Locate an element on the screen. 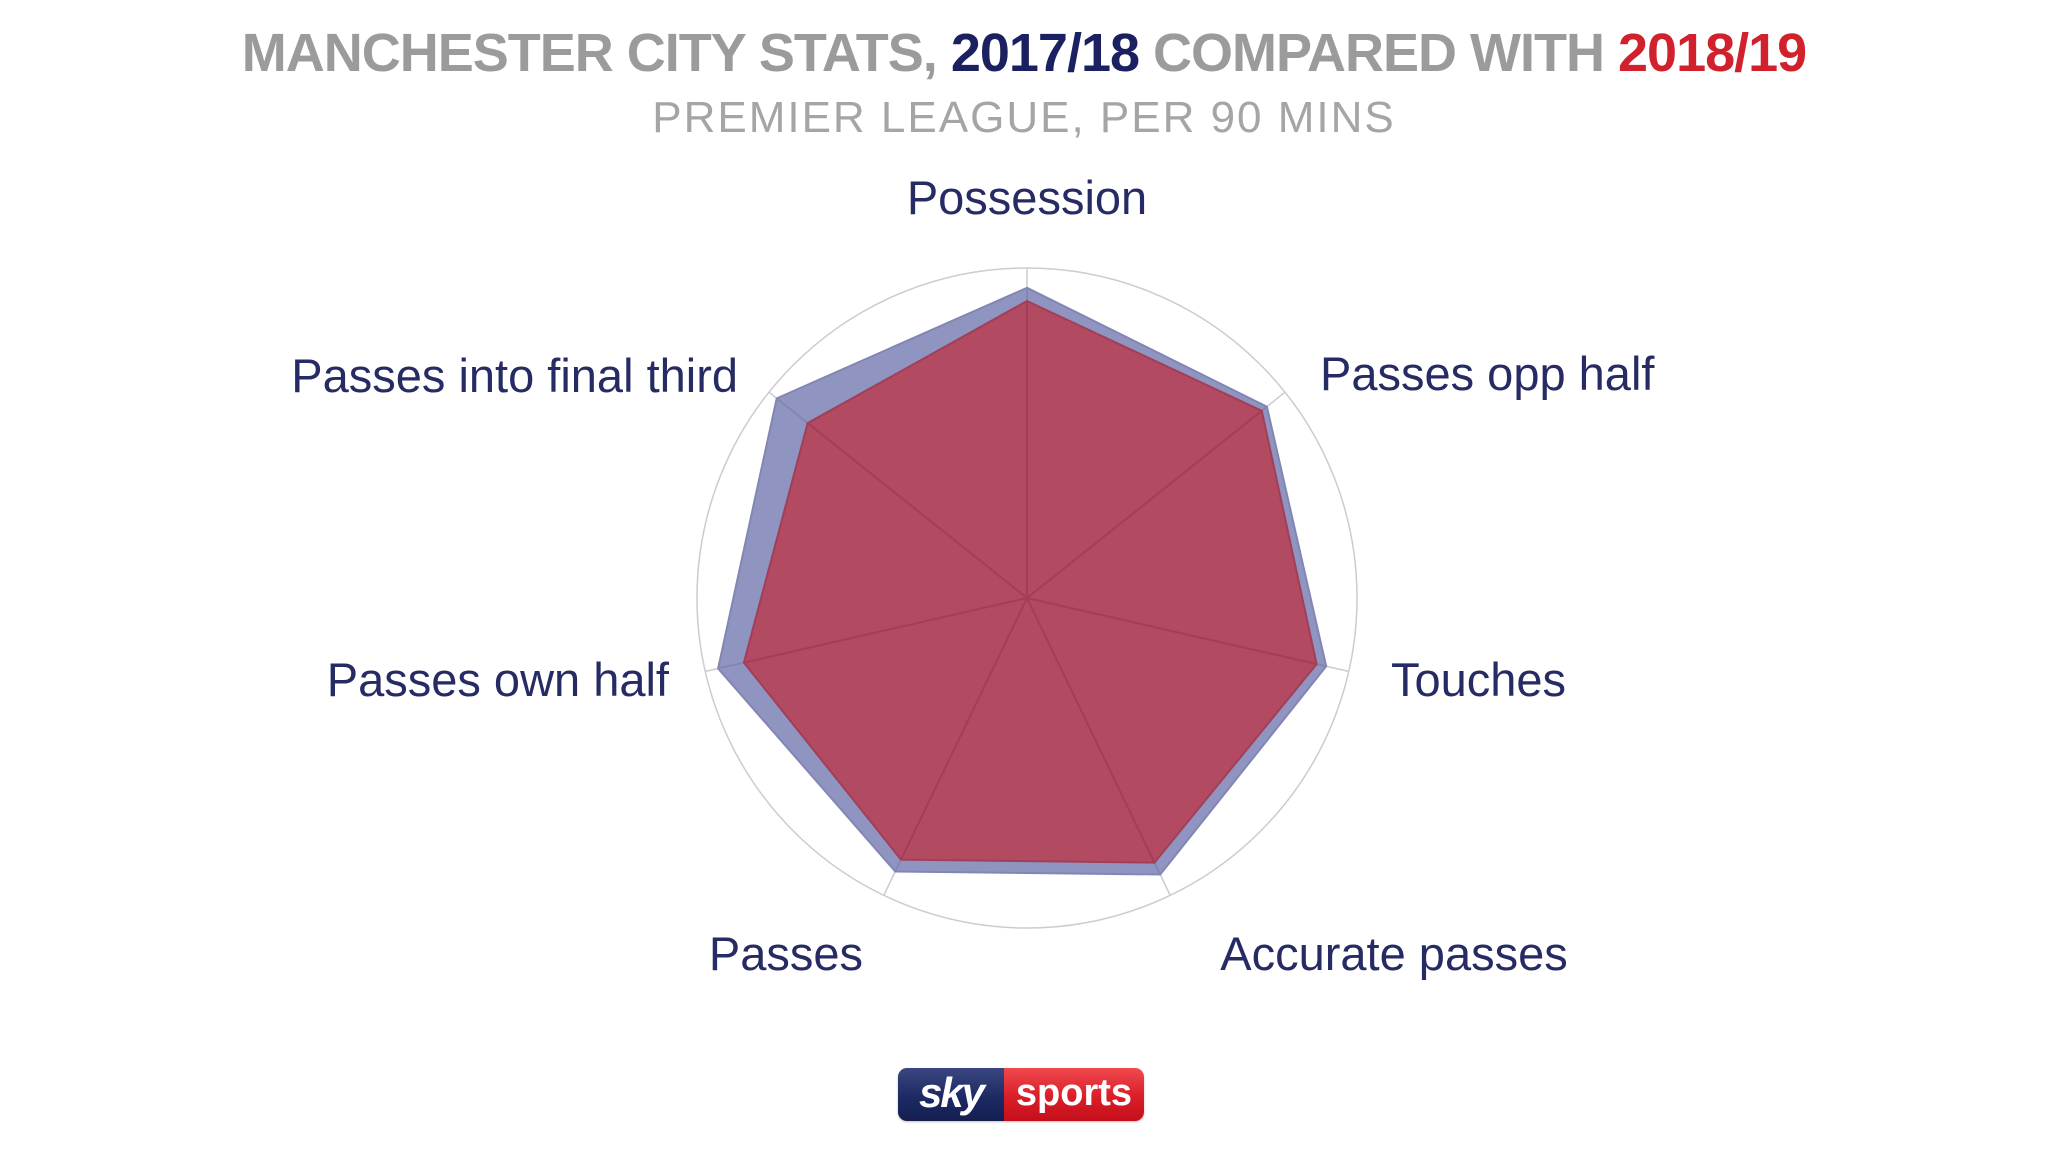  sky-logo-text: sky is located at coordinates (951, 1092).